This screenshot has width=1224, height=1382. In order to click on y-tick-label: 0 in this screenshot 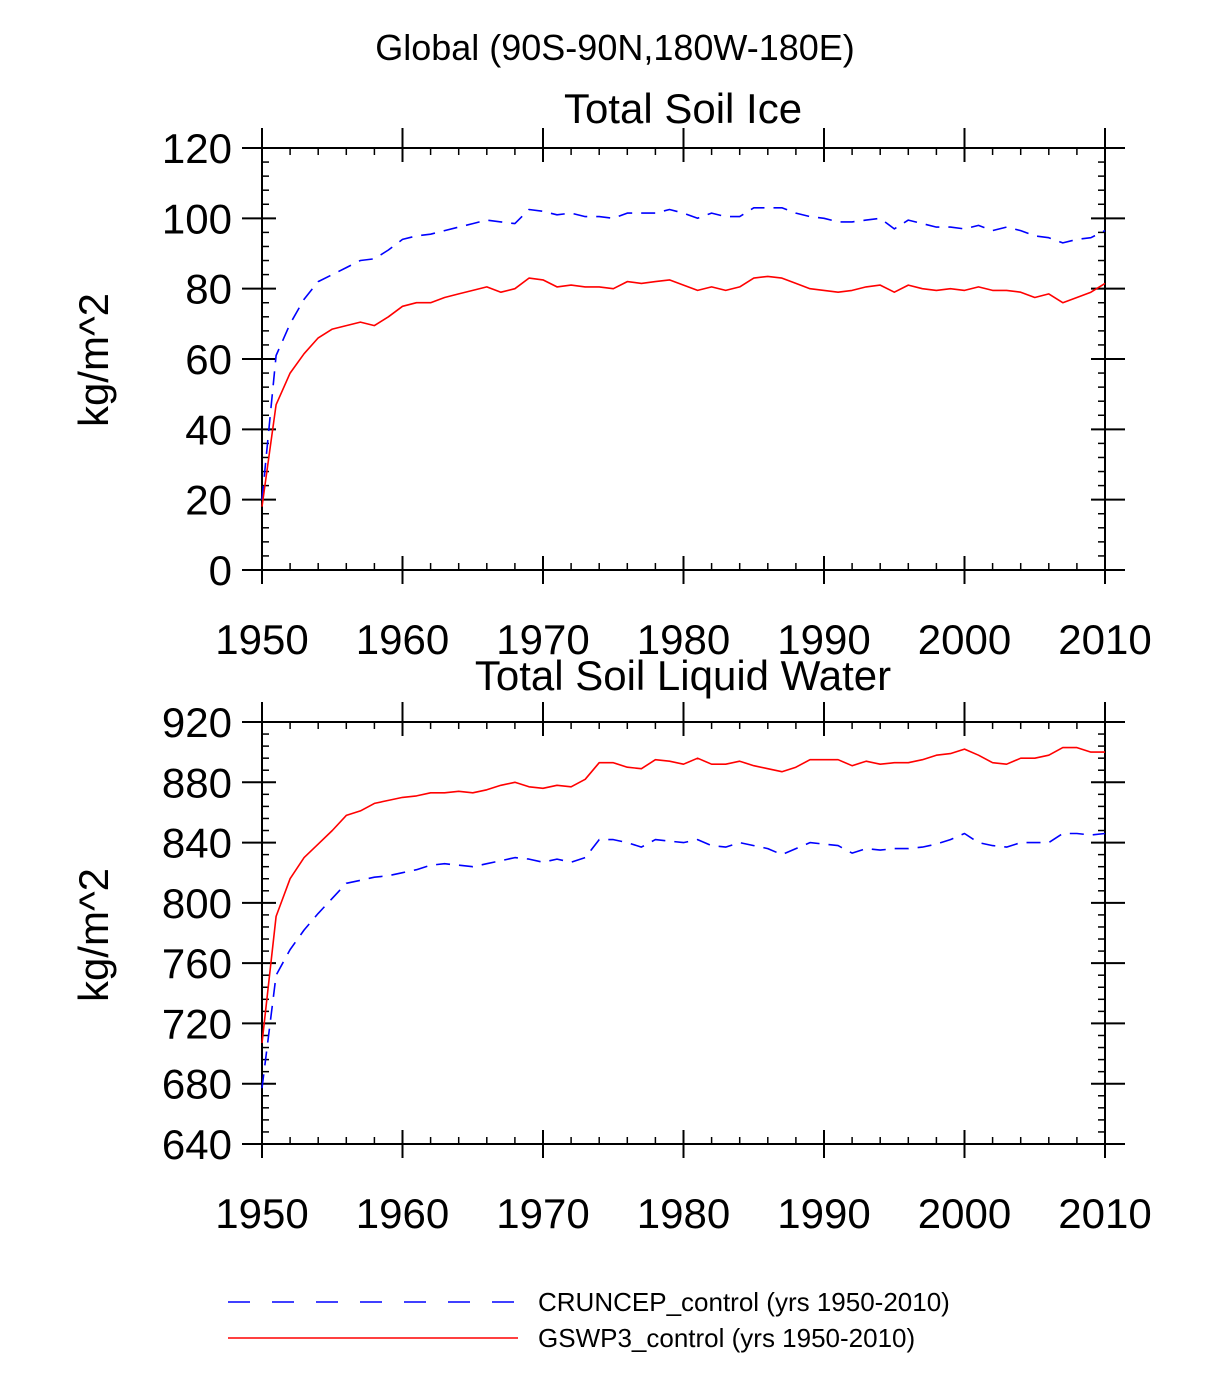, I will do `click(220, 570)`.